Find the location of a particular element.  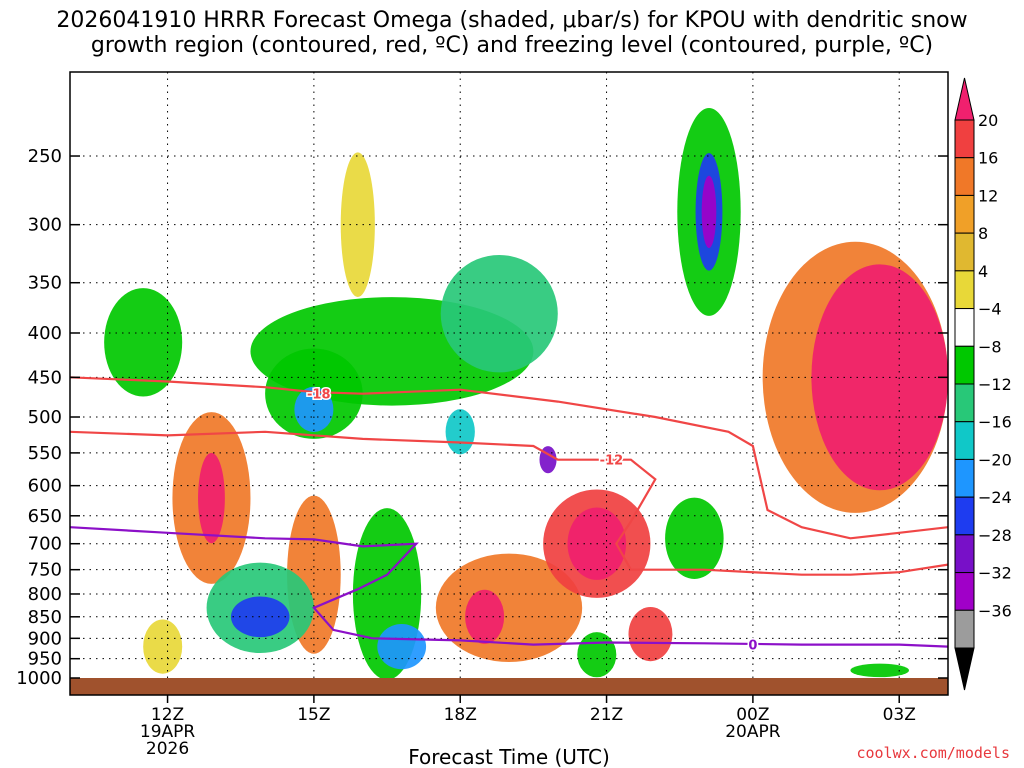

colorbar-label: −36 is located at coordinates (995, 610).